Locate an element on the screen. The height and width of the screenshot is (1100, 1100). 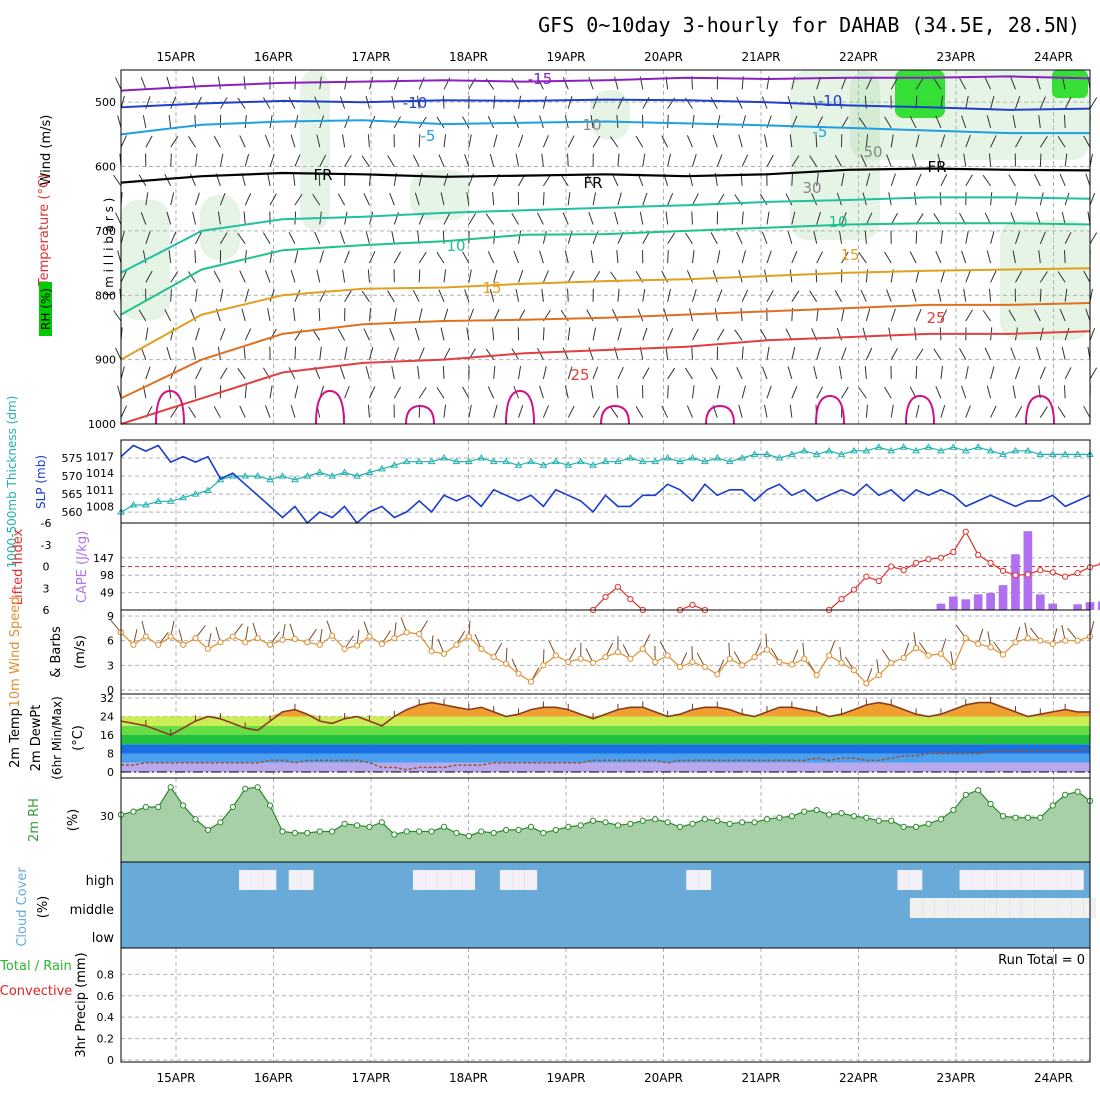
date-label-top: 19APR is located at coordinates (565, 57).